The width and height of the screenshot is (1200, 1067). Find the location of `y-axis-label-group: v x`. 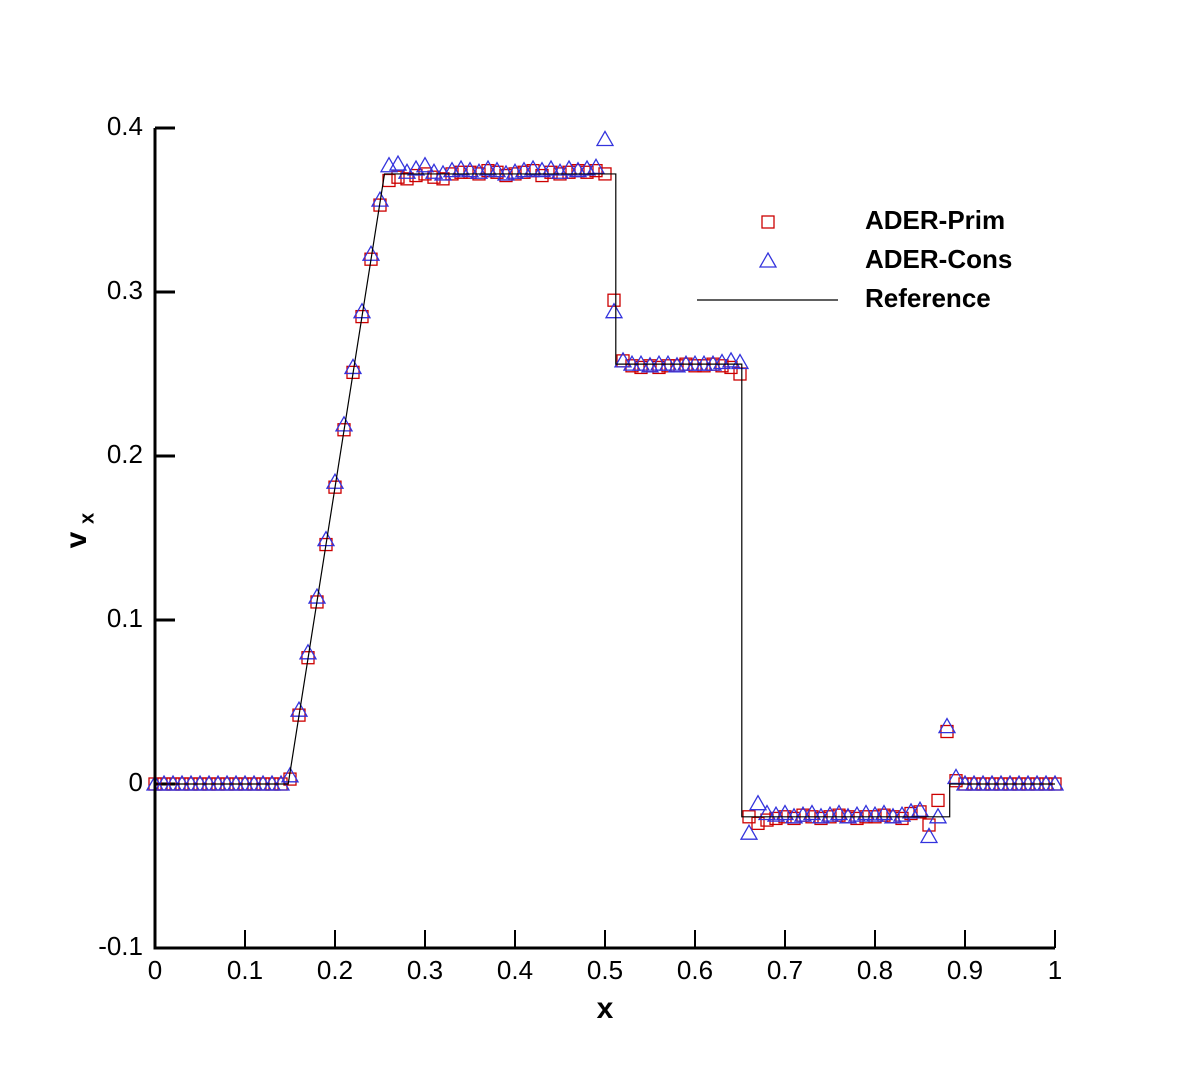

y-axis-label-group: v x is located at coordinates (79, 530).